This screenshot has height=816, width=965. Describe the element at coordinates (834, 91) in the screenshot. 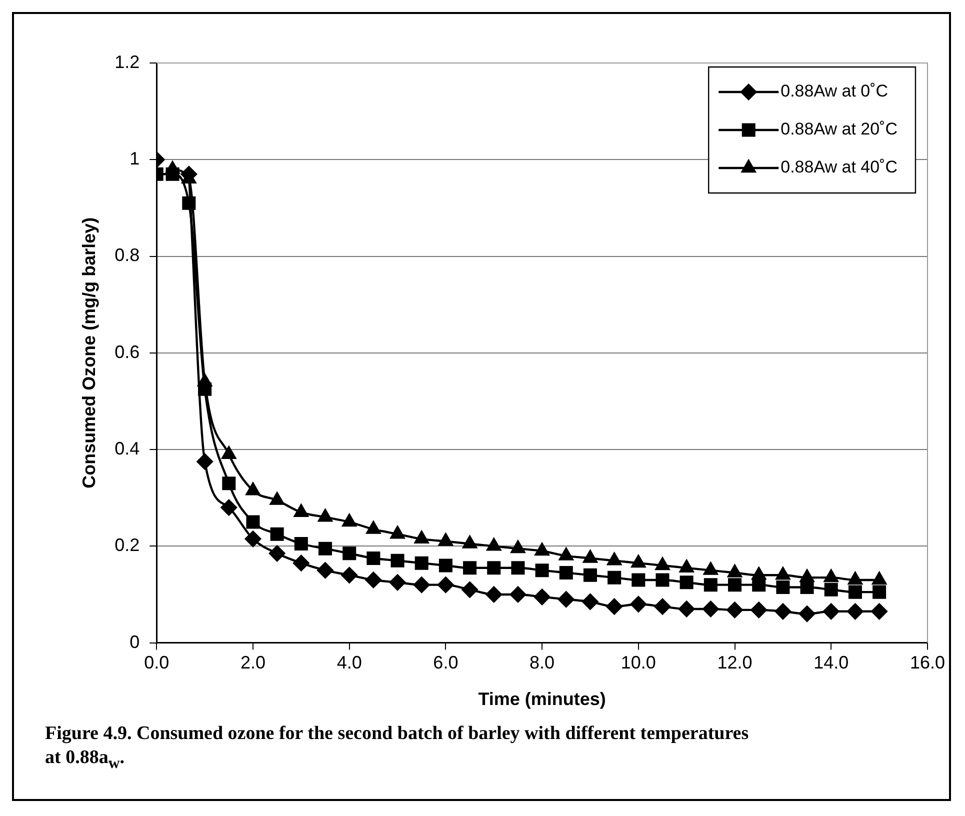

I see `legend-label: 0.88Aw at 0˚C` at that location.